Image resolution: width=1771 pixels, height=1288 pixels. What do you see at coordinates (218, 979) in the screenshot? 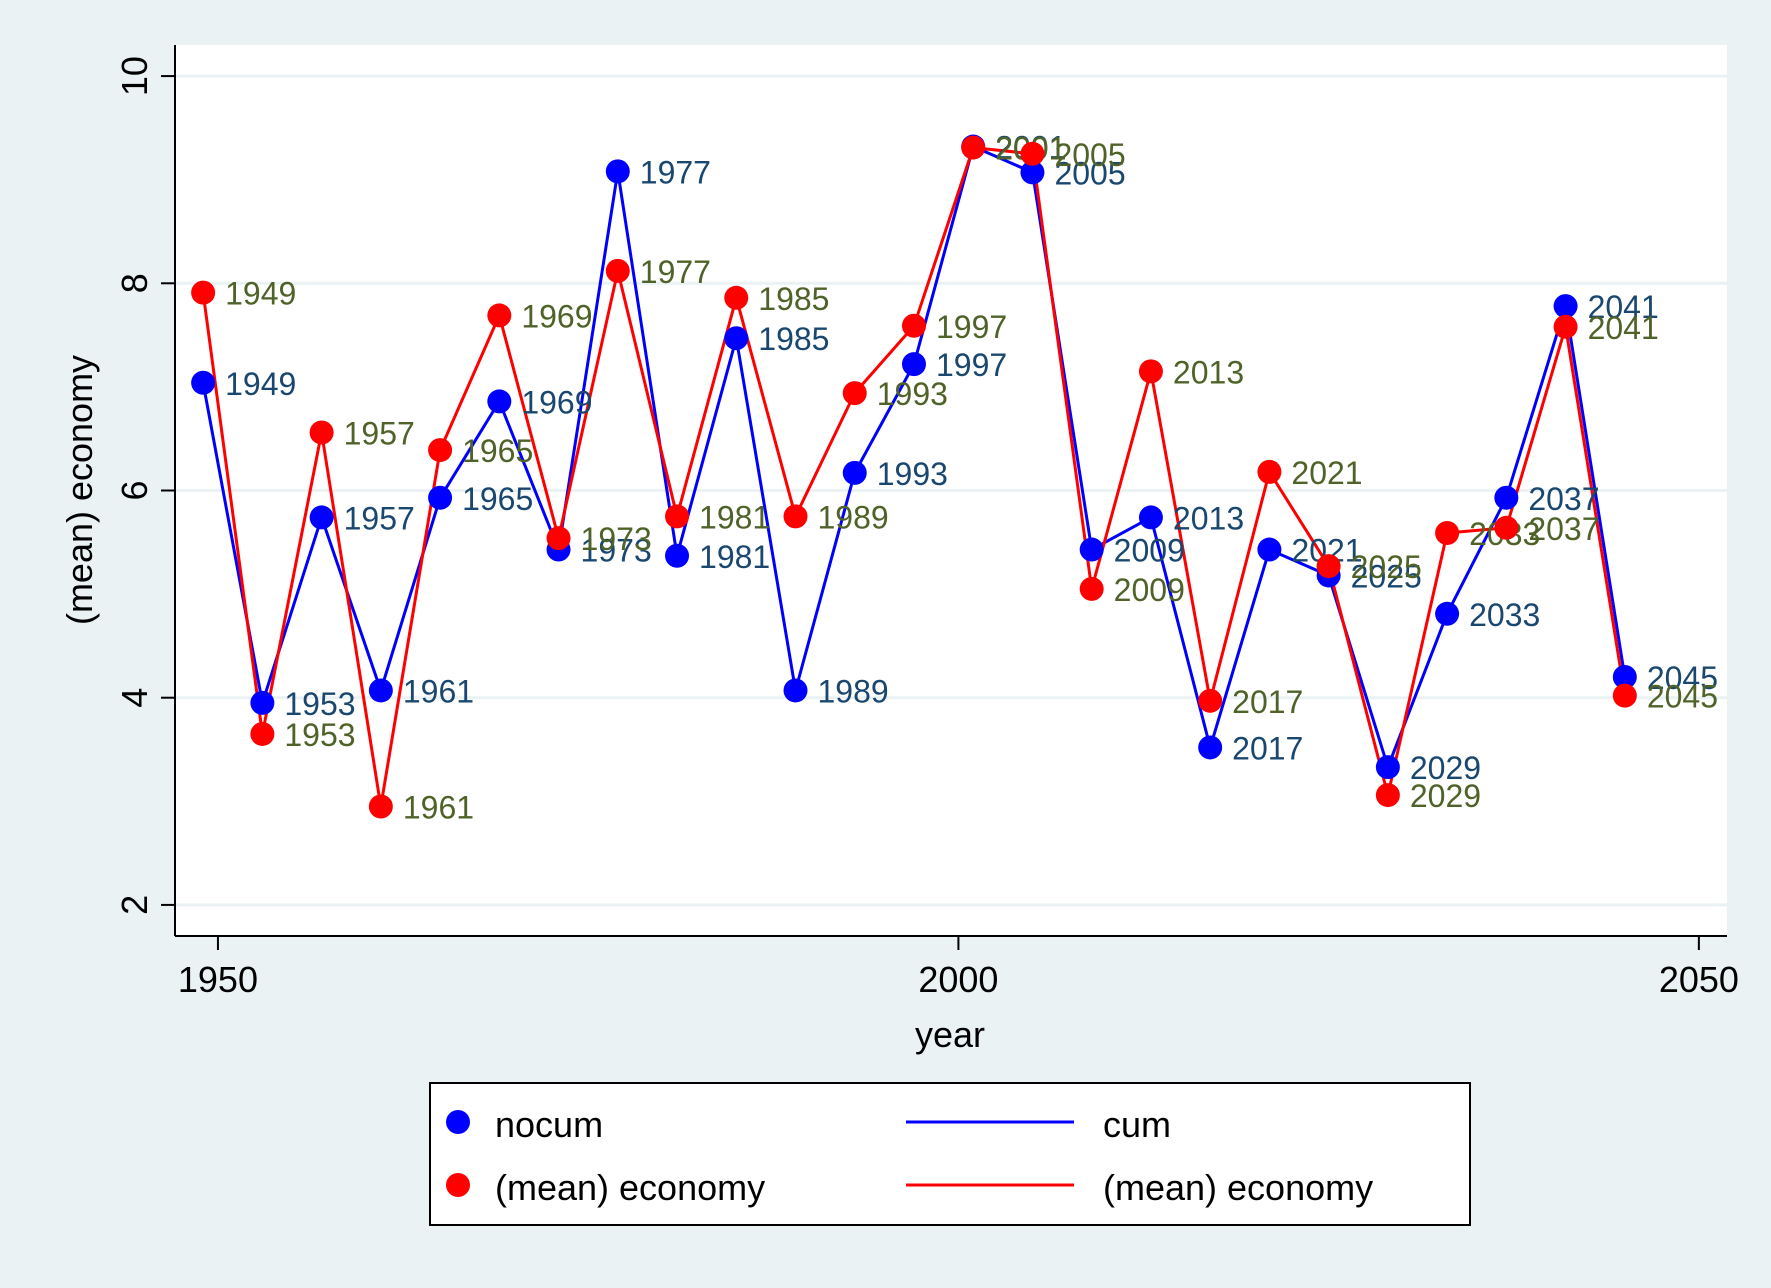
I see `x-tick-label: 1950` at bounding box center [218, 979].